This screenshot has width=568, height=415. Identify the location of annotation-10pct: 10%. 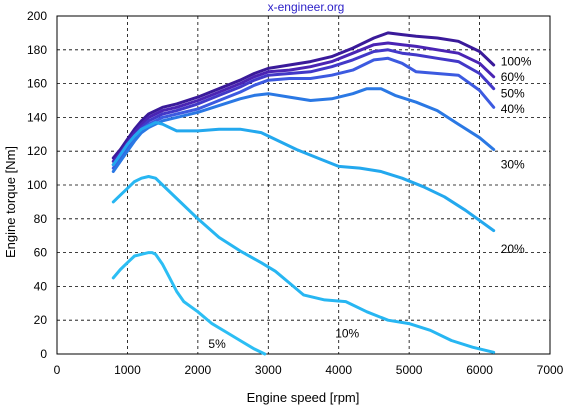
(347, 334).